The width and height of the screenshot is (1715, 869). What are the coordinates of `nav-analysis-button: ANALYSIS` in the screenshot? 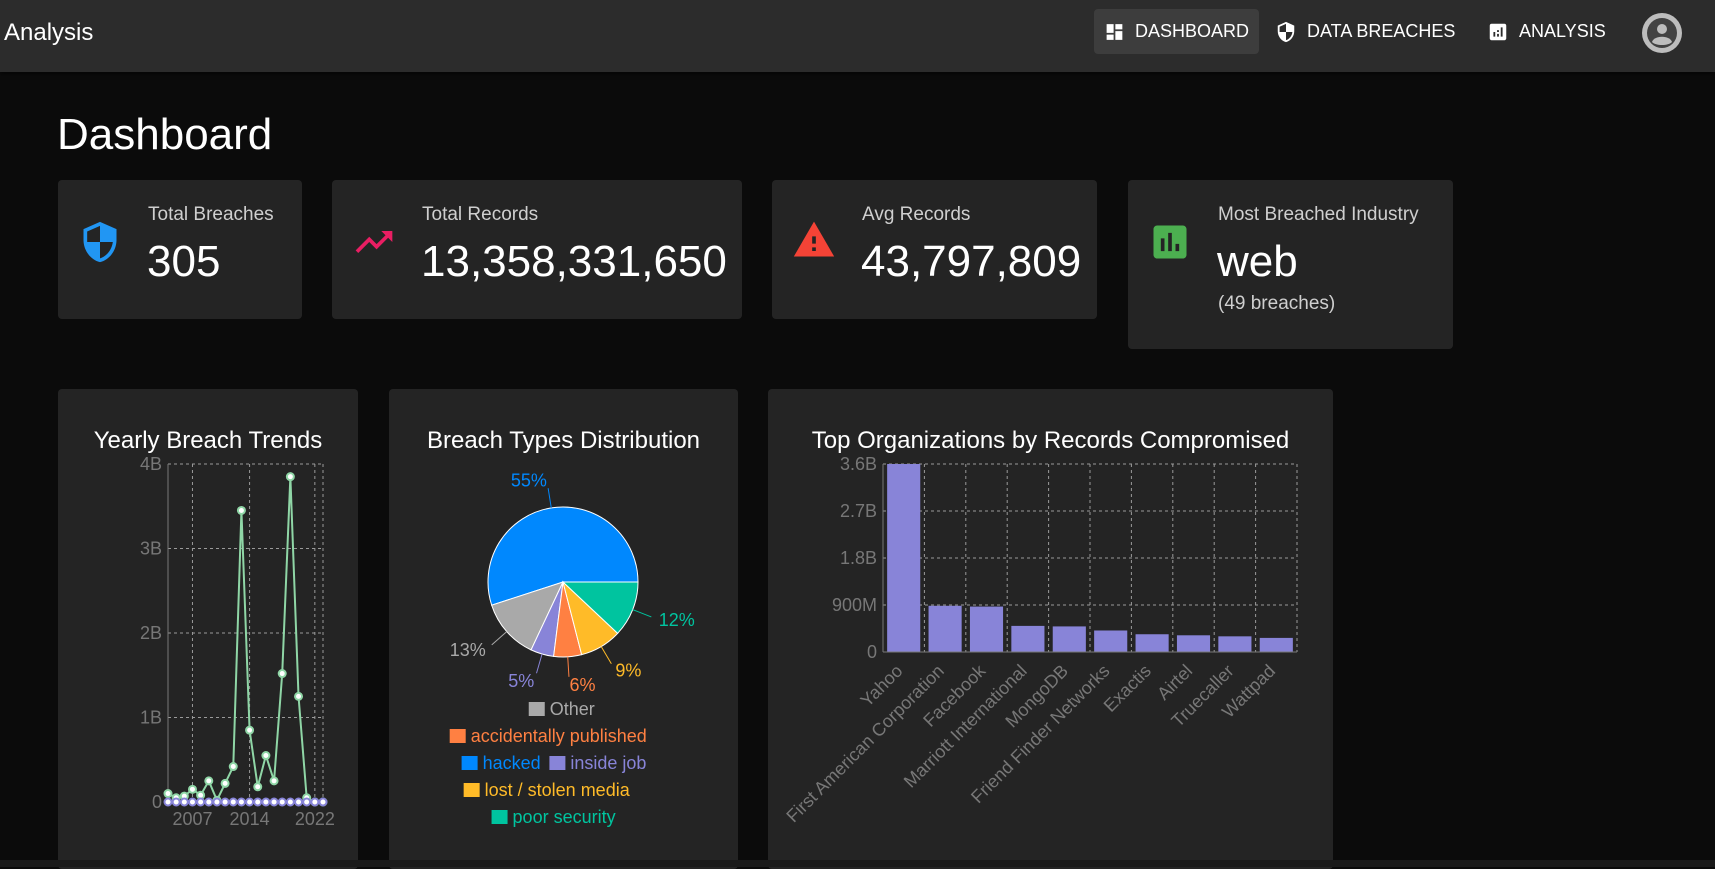 It's located at (1547, 31).